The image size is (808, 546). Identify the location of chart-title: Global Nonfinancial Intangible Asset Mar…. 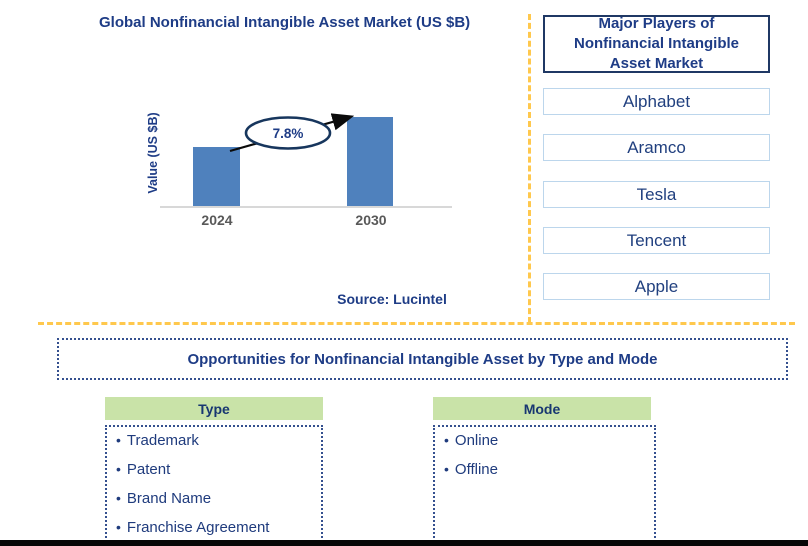
(285, 22).